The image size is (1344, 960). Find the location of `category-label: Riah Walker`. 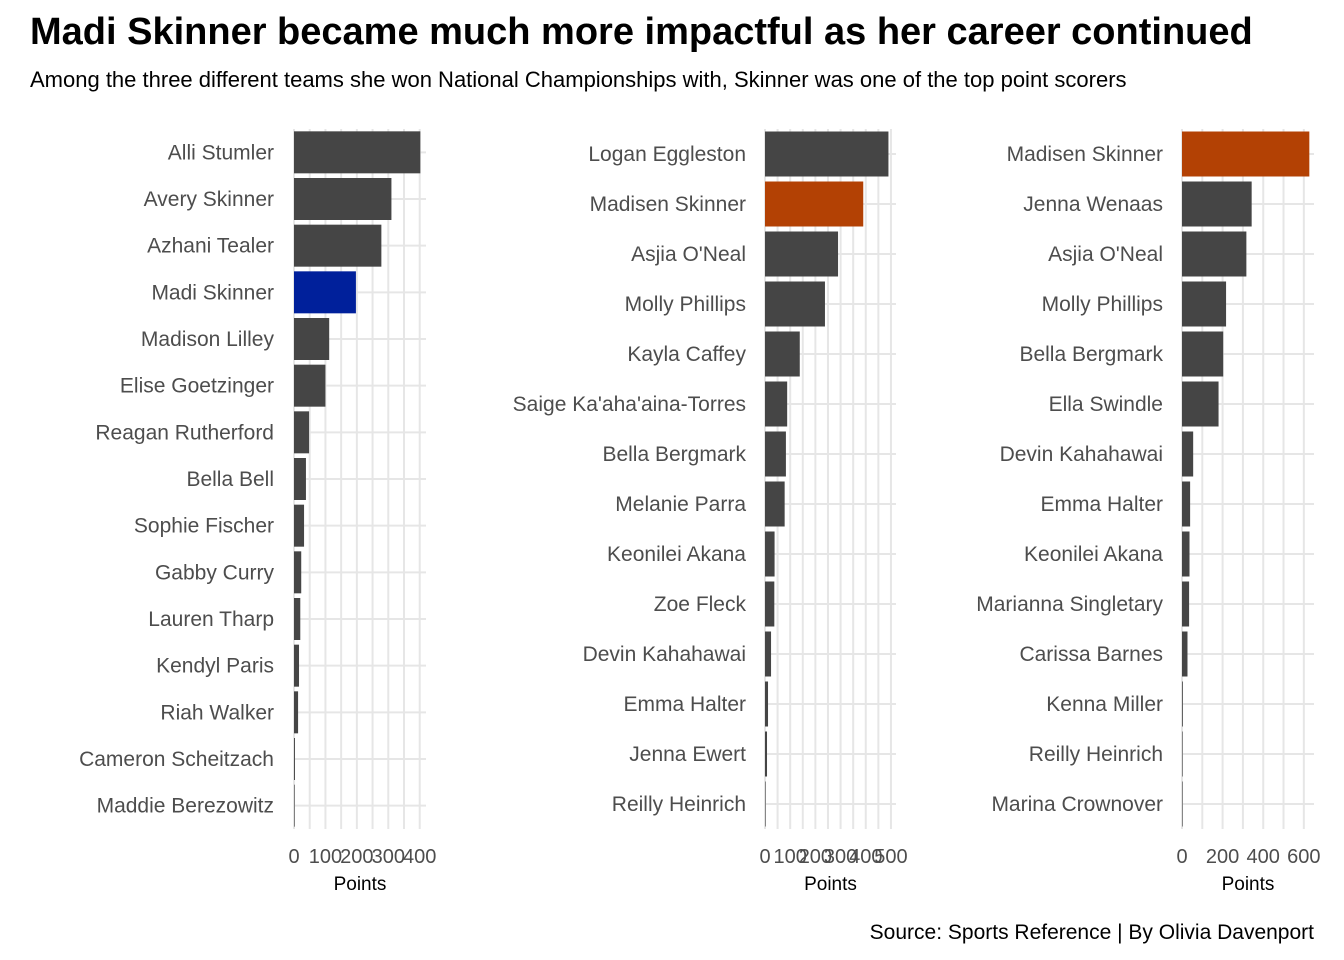

category-label: Riah Walker is located at coordinates (217, 712).